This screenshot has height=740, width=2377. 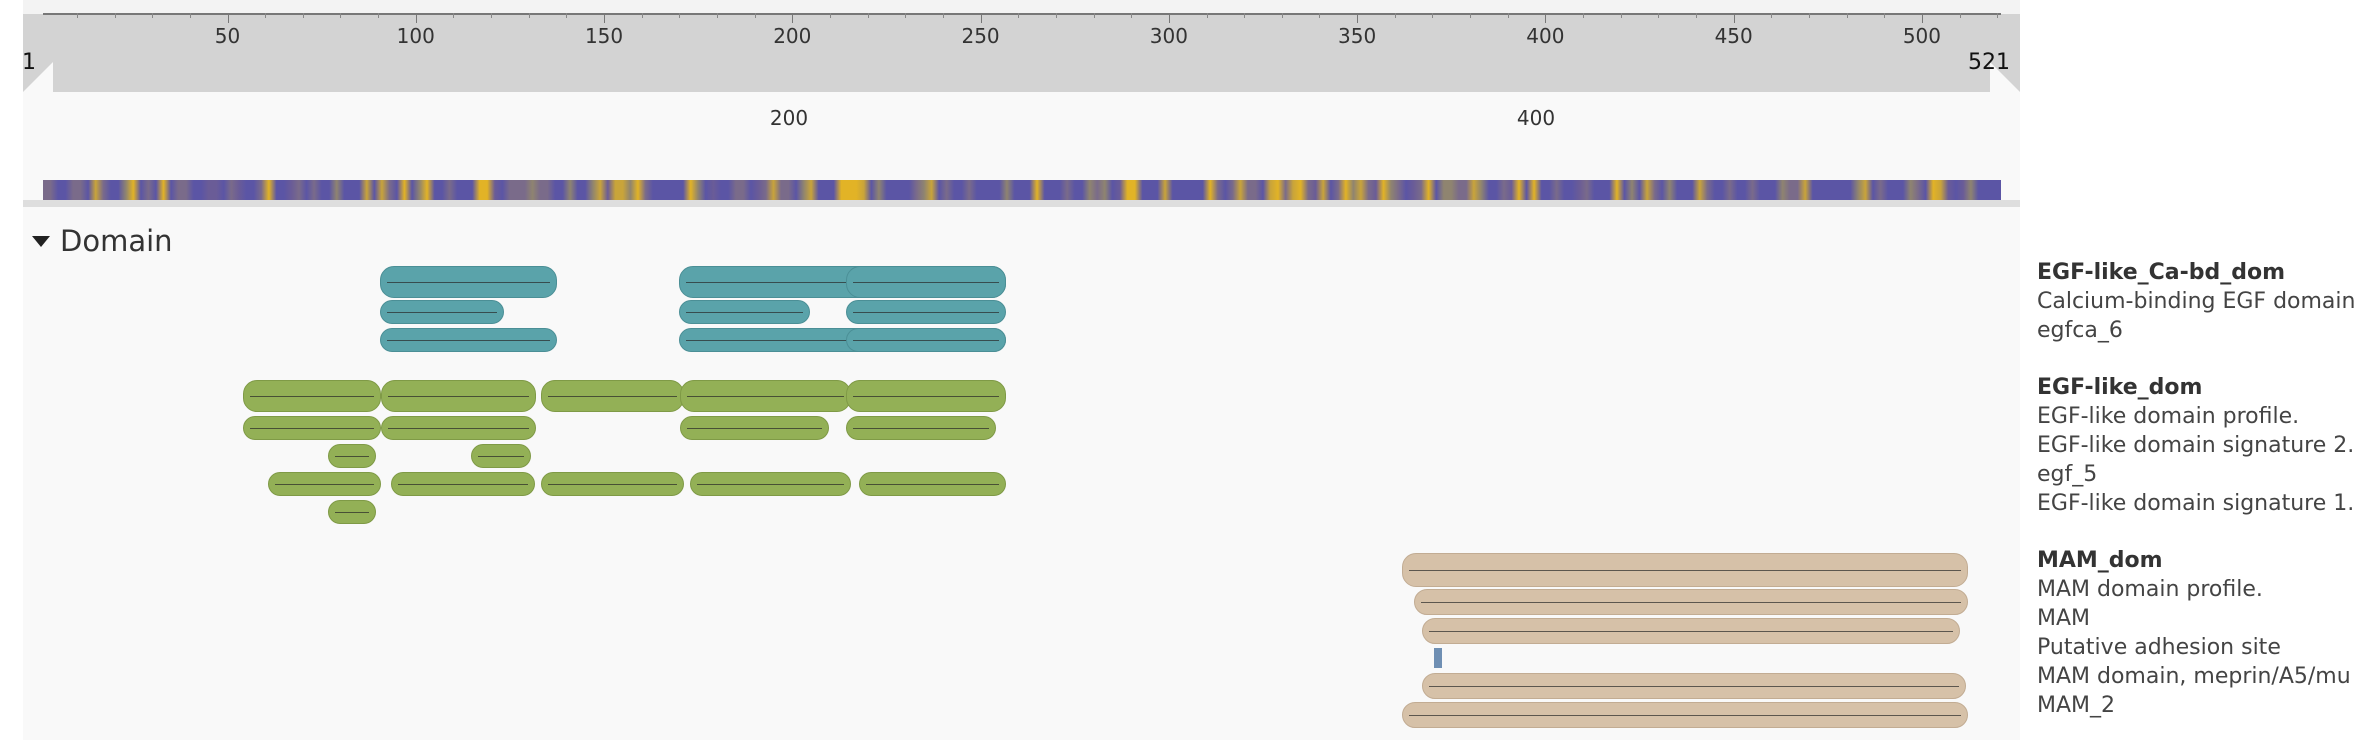 I want to click on legend-entry: EGF-like domain signature 2., so click(x=2196, y=445).